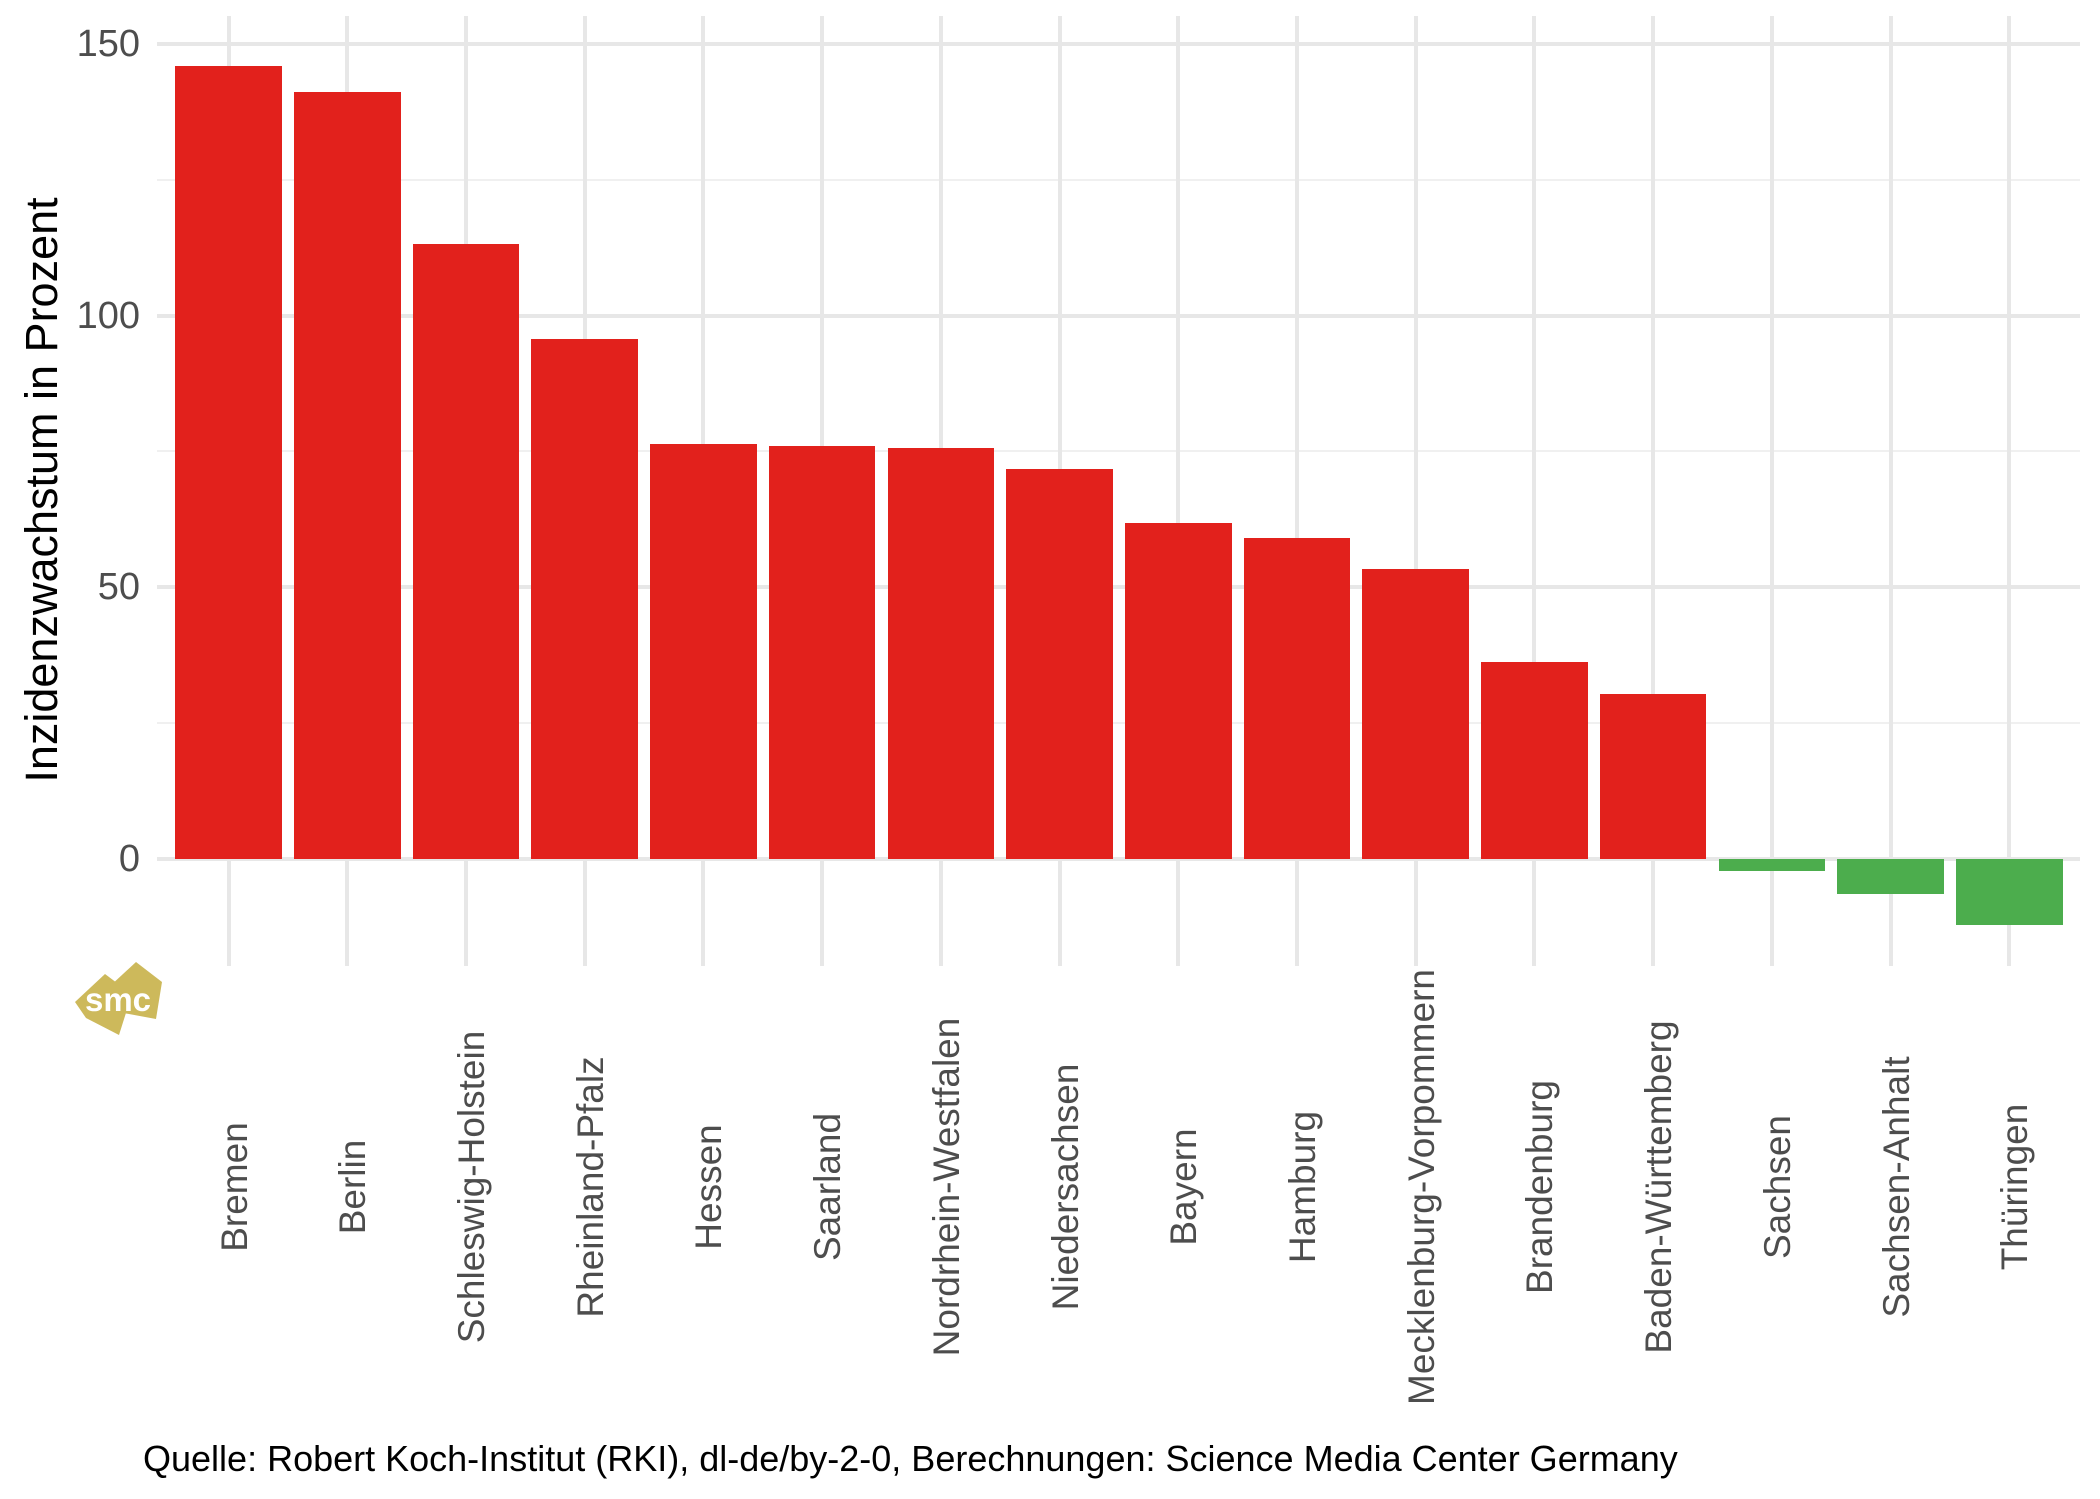  I want to click on bar-Rheinland-Pfalz, so click(584, 599).